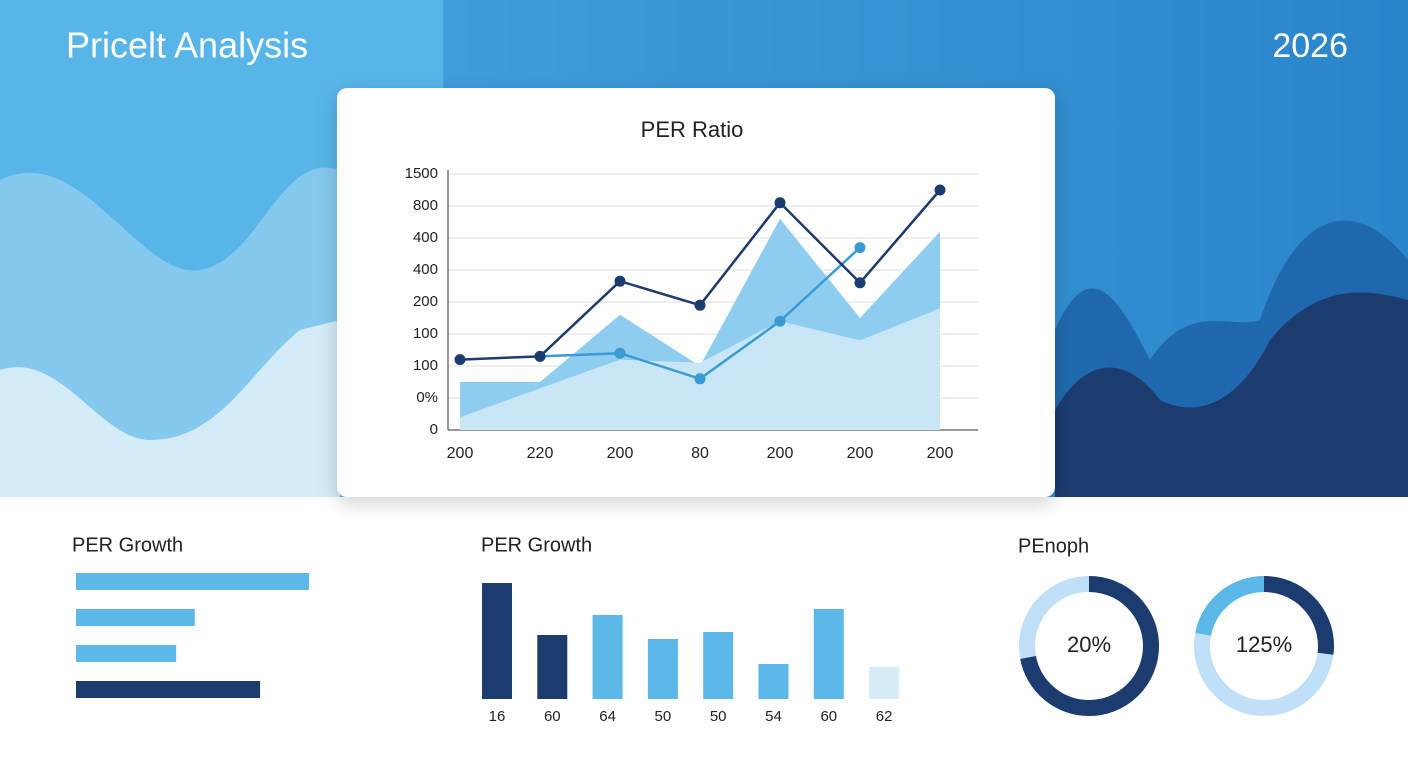 The height and width of the screenshot is (773, 1408). I want to click on donut-label: 20%, so click(1089, 644).